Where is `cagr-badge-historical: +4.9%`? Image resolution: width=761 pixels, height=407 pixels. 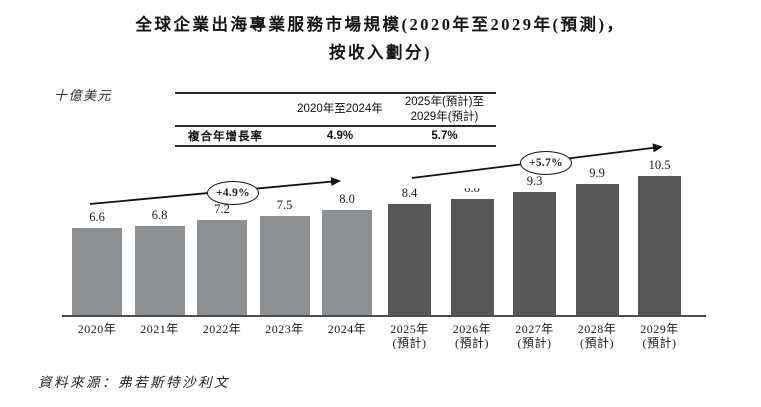
cagr-badge-historical: +4.9% is located at coordinates (233, 193).